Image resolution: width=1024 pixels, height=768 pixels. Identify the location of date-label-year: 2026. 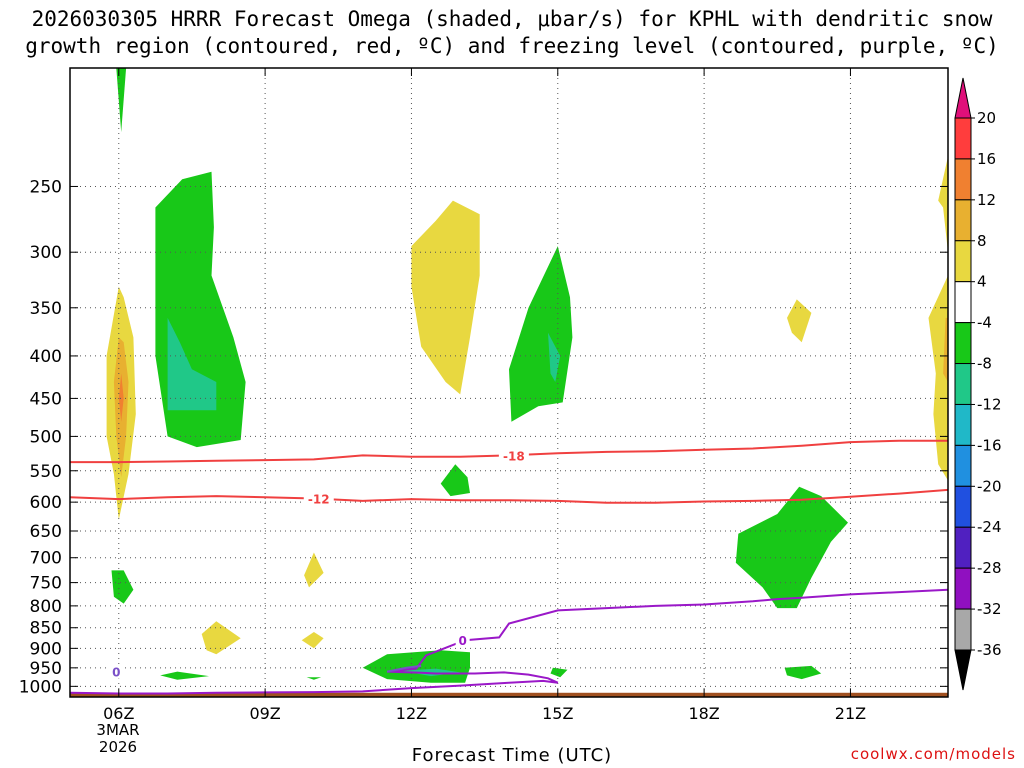
(118, 747).